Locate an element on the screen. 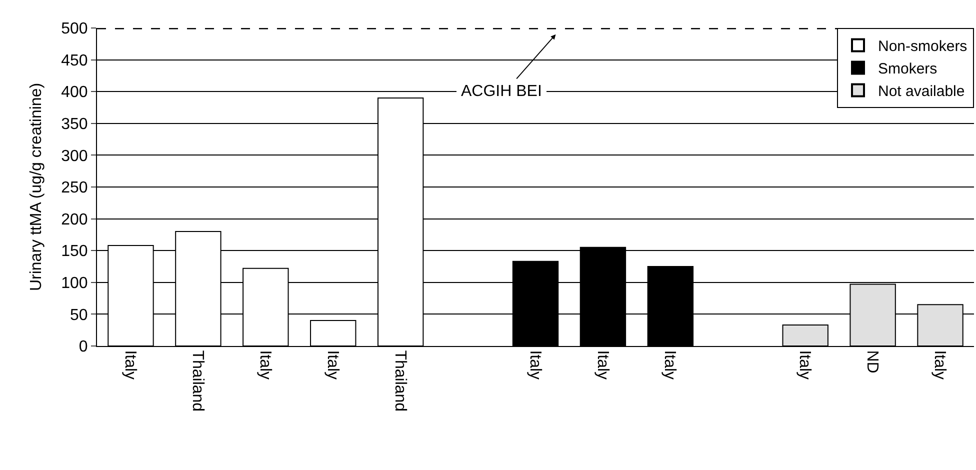  legend-label: Not available is located at coordinates (921, 91).